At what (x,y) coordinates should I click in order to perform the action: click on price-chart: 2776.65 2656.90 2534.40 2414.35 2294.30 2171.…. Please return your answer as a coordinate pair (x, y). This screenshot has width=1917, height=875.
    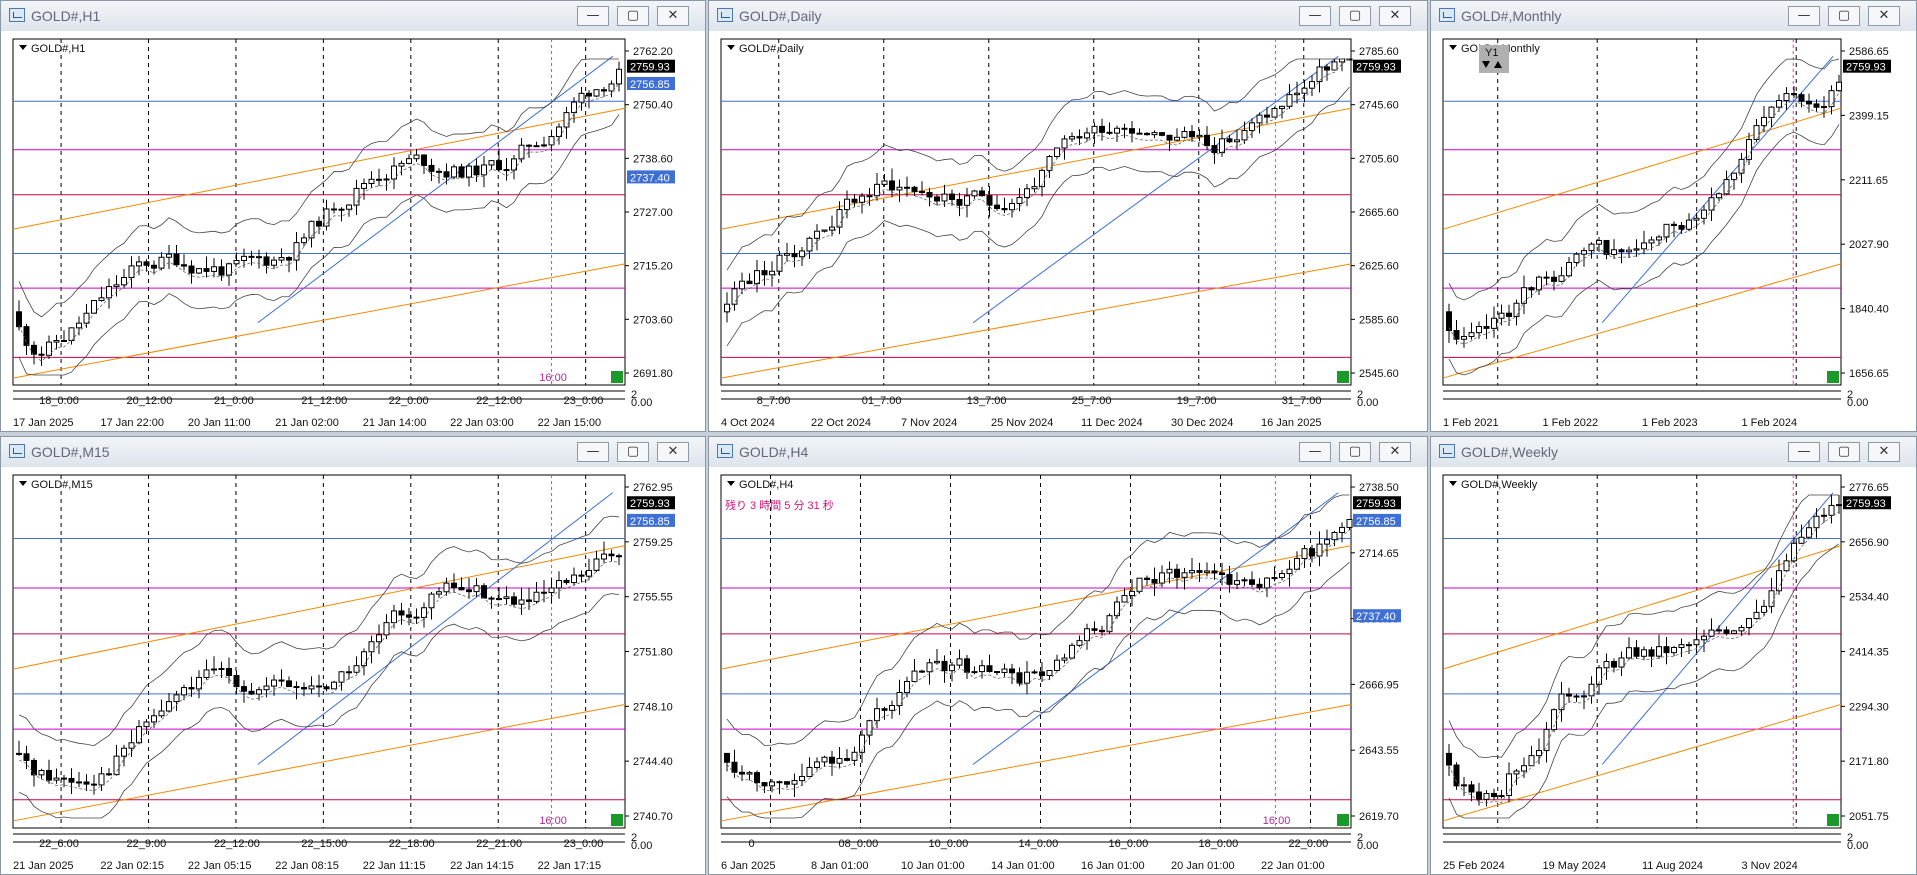
    Looking at the image, I should click on (1673, 670).